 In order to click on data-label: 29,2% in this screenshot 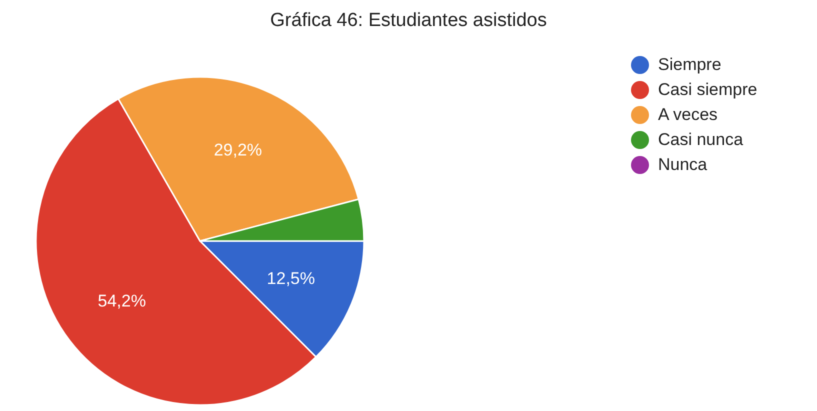, I will do `click(238, 150)`.